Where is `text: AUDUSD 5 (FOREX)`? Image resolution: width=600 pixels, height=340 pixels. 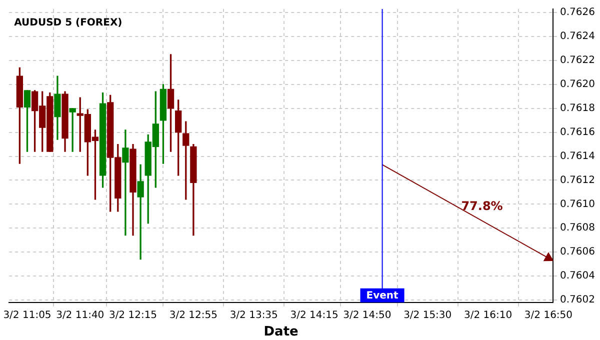
text: AUDUSD 5 (FOREX) is located at coordinates (68, 23).